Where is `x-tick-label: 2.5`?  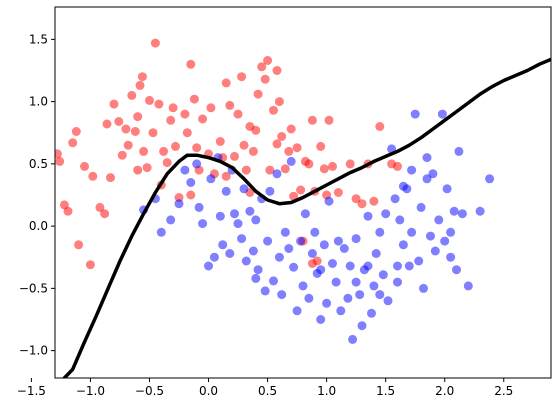 x-tick-label: 2.5 is located at coordinates (503, 391).